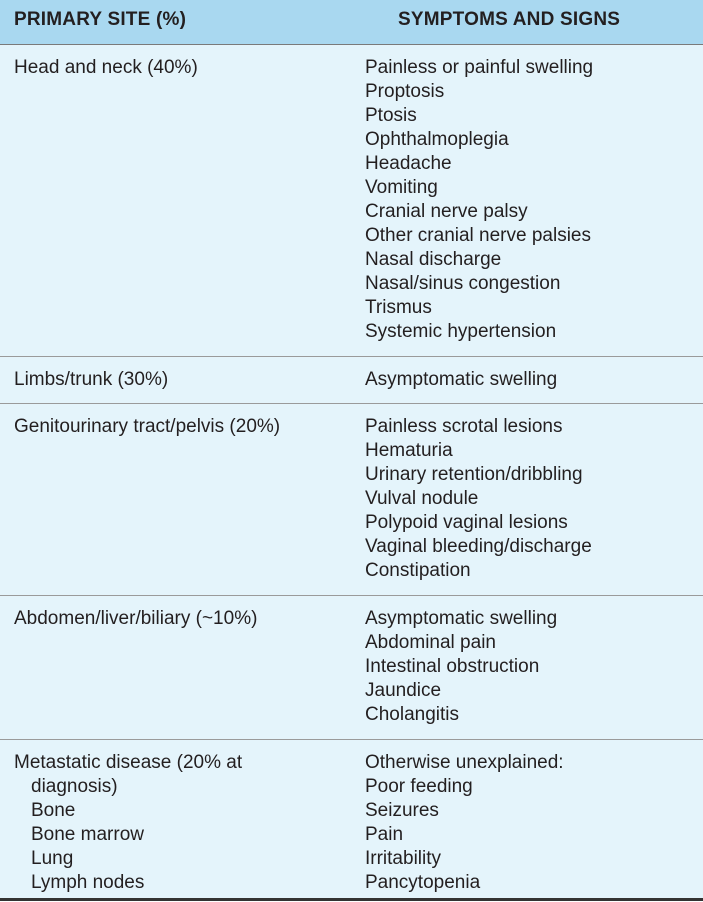 The width and height of the screenshot is (703, 902). I want to click on site-line: Genitourinary tract/pelvis (20%), so click(147, 426).